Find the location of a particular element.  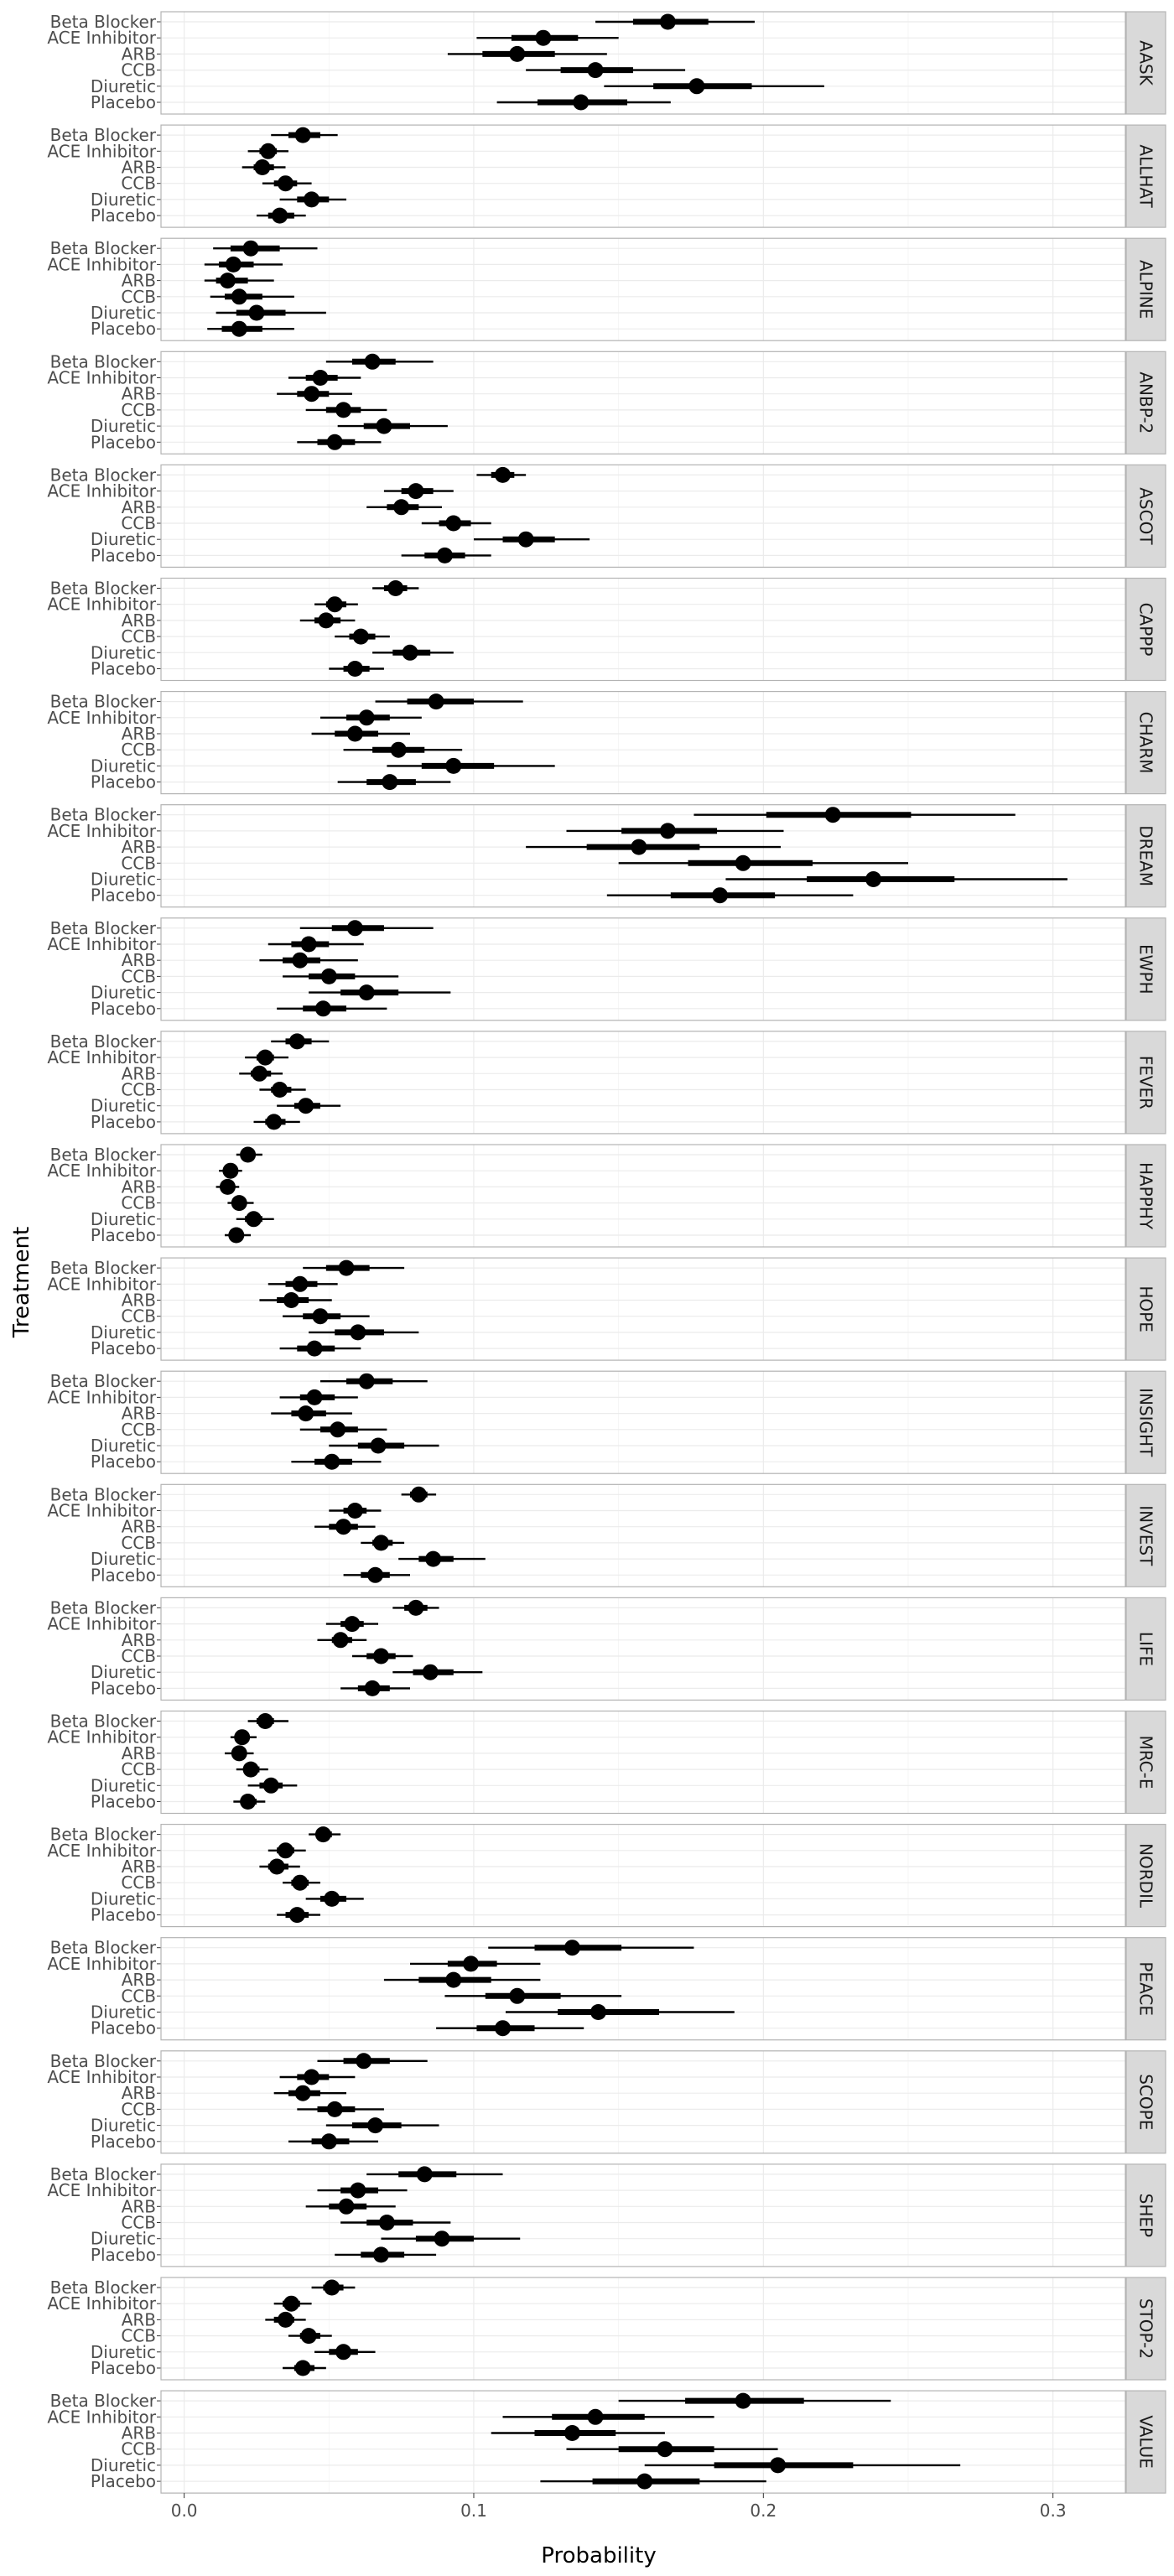

facet-strip-label: FEVER is located at coordinates (1146, 1082).